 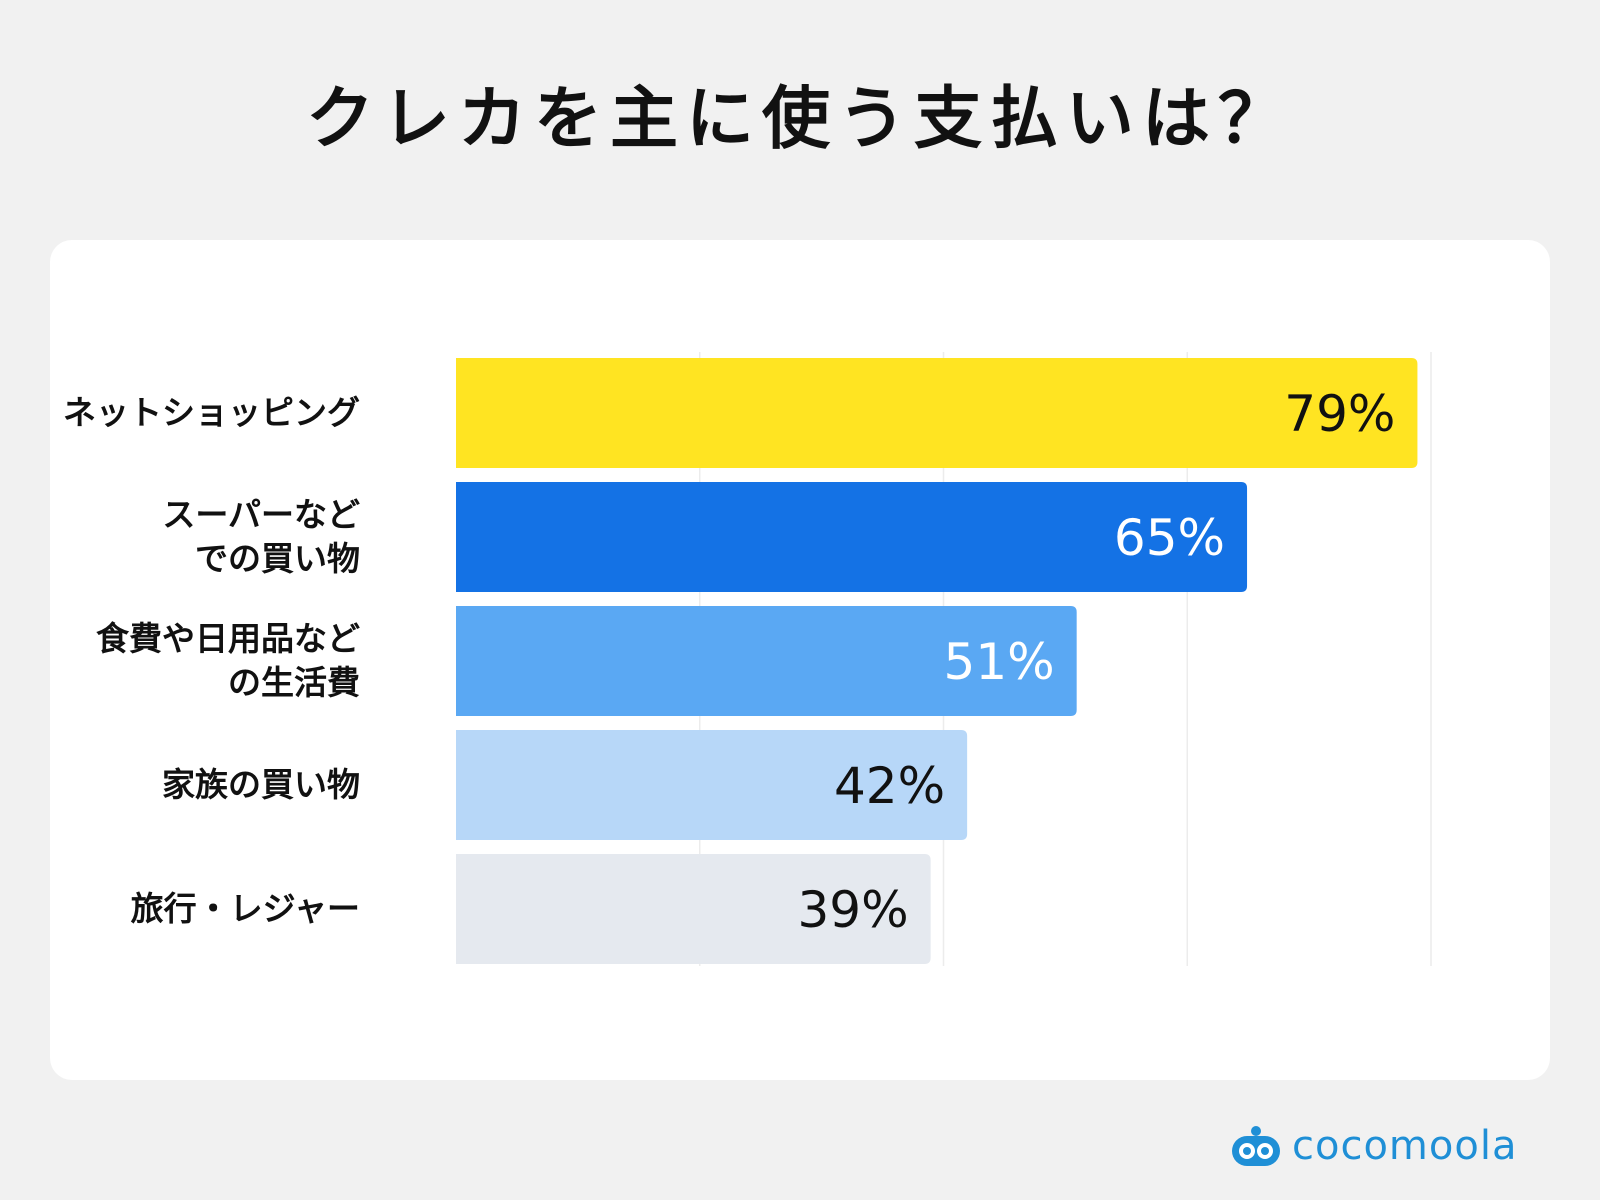 I want to click on cocomoola-logo-icon, so click(x=1256, y=1146).